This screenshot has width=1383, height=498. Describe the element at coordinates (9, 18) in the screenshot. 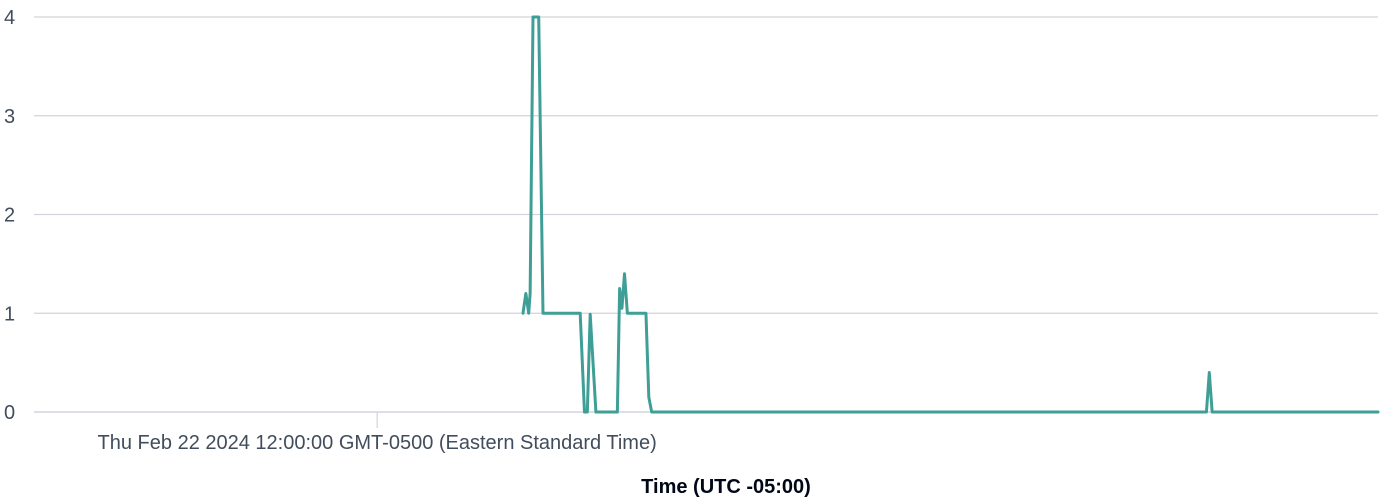

I see `y-tick-label: 4` at that location.